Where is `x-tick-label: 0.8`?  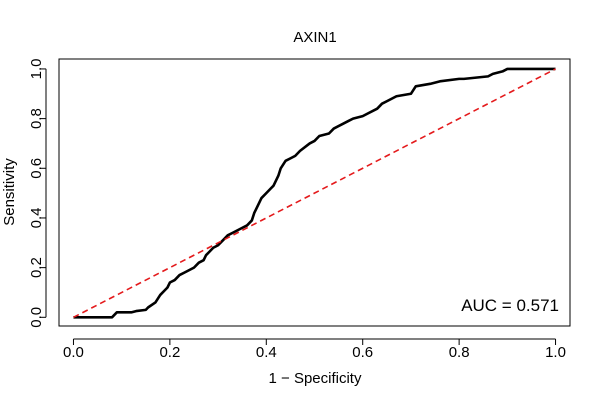 x-tick-label: 0.8 is located at coordinates (459, 352).